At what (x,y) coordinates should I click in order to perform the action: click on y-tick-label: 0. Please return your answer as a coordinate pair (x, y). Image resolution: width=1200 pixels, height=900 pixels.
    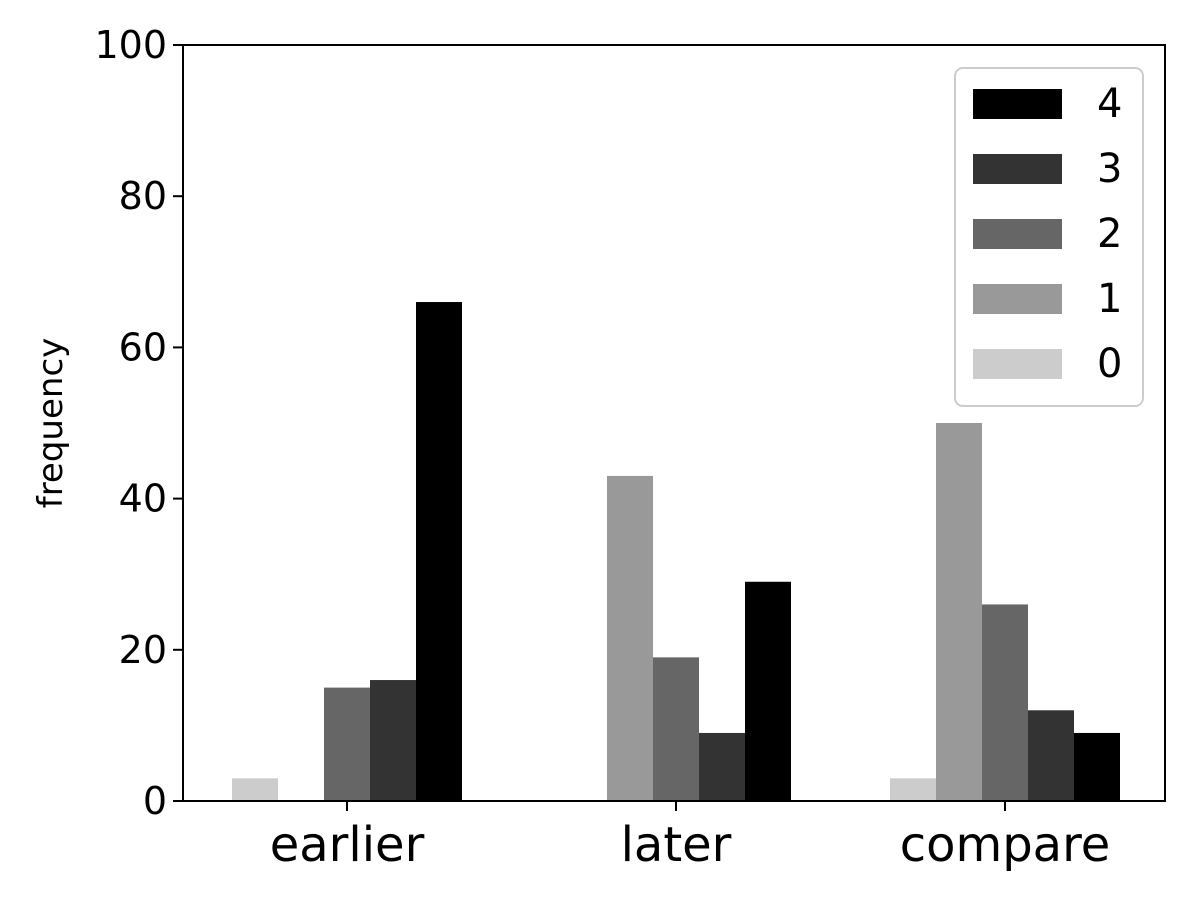
    Looking at the image, I should click on (155, 801).